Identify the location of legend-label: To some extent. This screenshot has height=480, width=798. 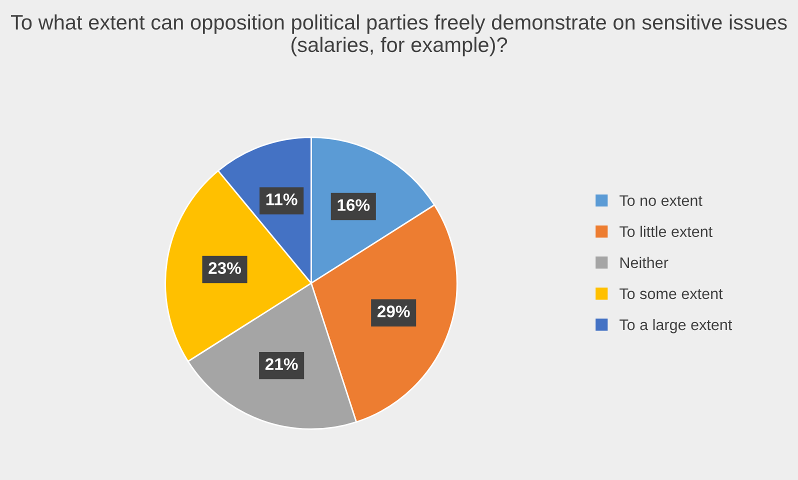
(671, 294).